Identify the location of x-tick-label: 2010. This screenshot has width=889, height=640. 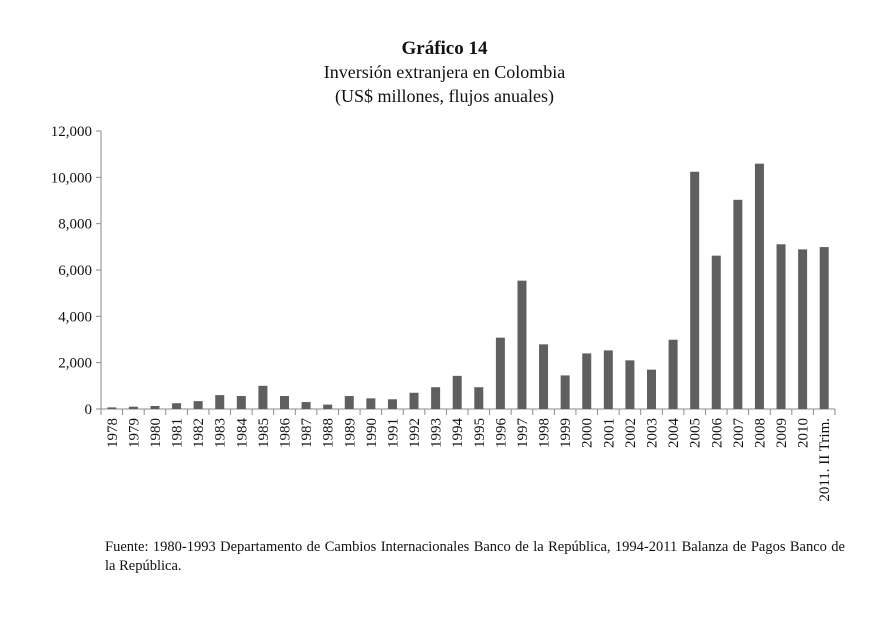
(804, 433).